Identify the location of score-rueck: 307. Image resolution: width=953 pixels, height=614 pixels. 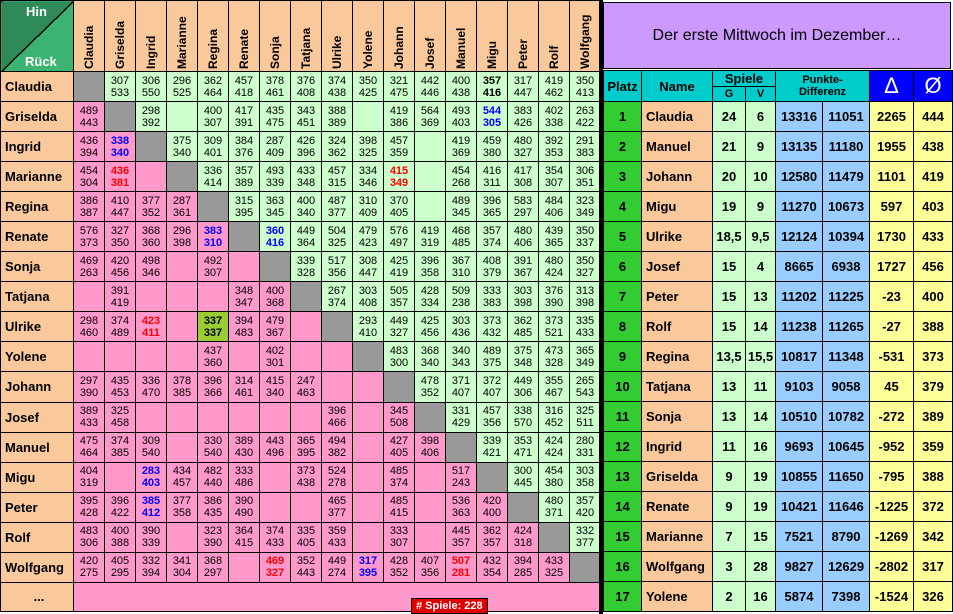
(554, 182).